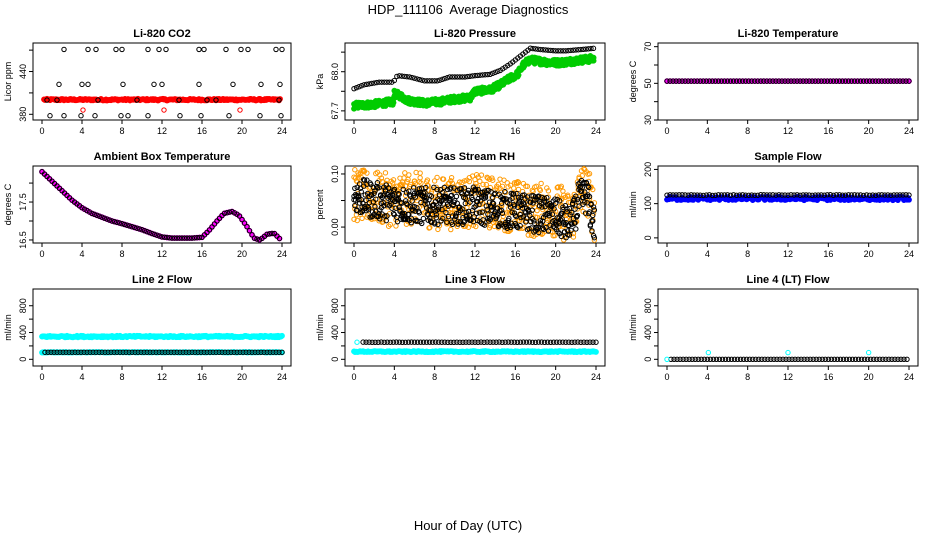 This screenshot has width=936, height=540. I want to click on x-tick-label: 8, so click(121, 254).